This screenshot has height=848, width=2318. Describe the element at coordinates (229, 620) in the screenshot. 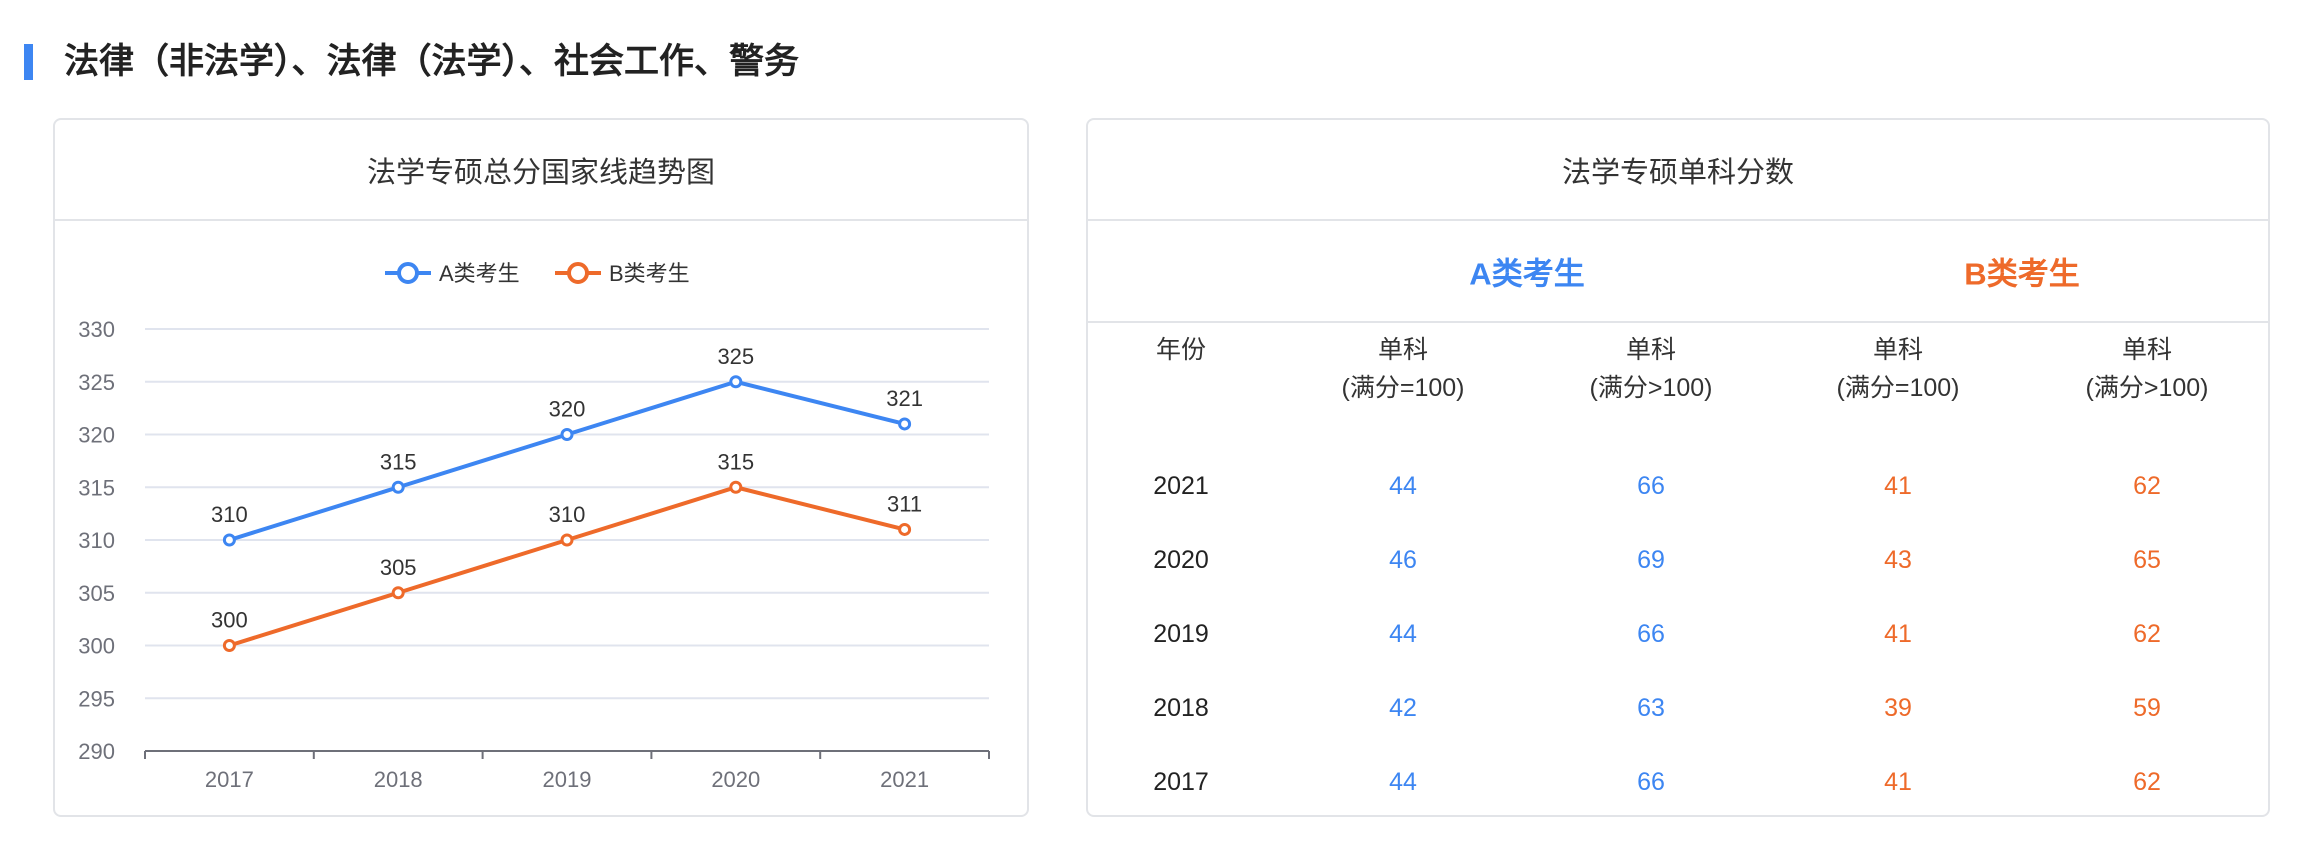

I see `data-label: 300` at that location.